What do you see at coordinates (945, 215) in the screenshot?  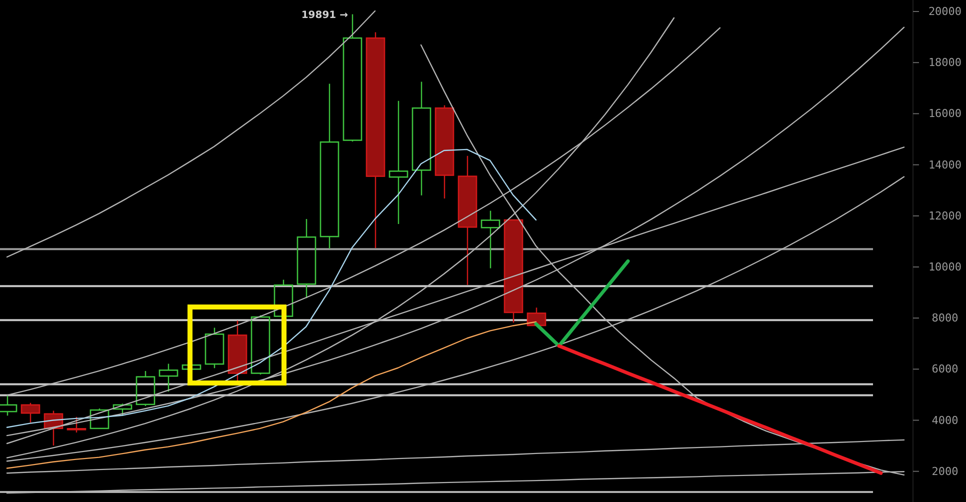 I see `y-tick-label: 12000` at bounding box center [945, 215].